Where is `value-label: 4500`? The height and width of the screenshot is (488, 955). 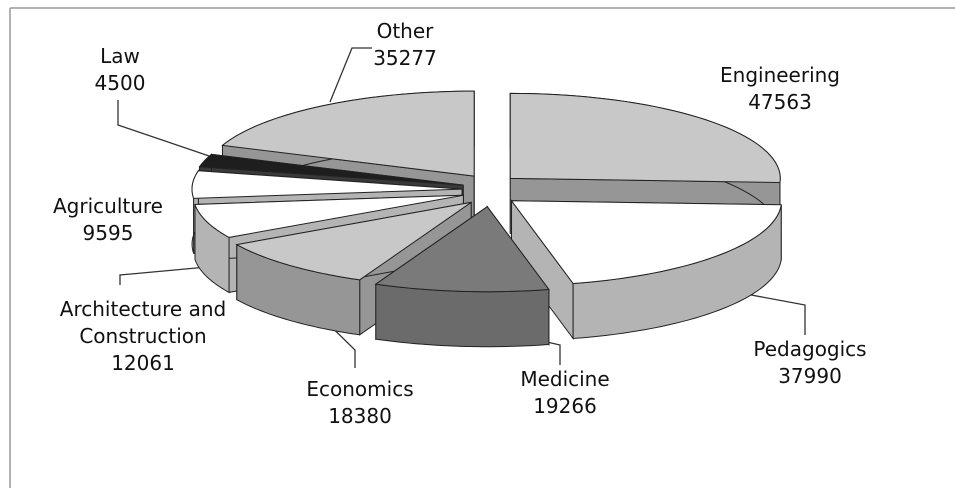 value-label: 4500 is located at coordinates (120, 83).